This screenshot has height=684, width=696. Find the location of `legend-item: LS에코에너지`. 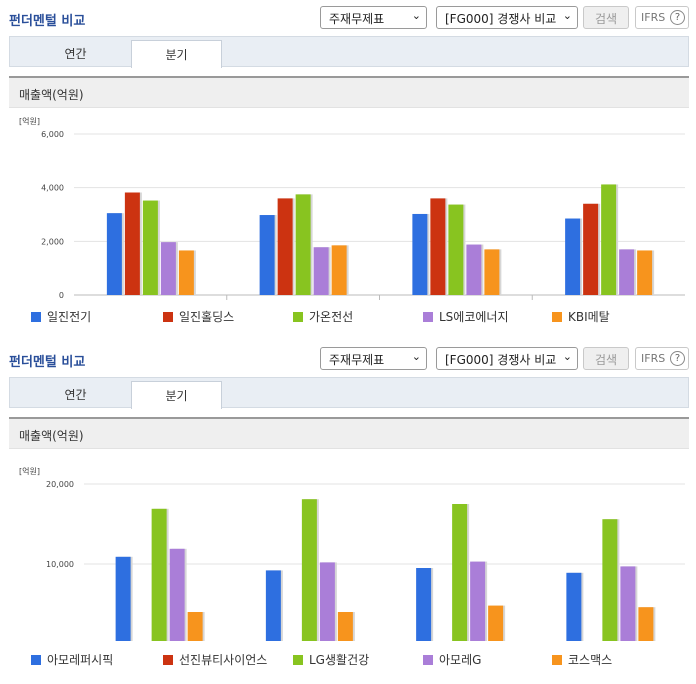

legend-item: LS에코에너지 is located at coordinates (466, 316).